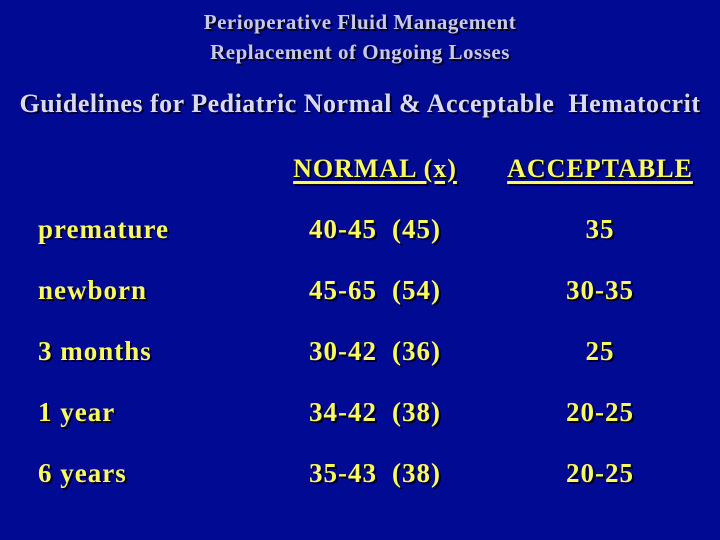 This screenshot has width=720, height=540. I want to click on row-label: 3 months, so click(95, 351).